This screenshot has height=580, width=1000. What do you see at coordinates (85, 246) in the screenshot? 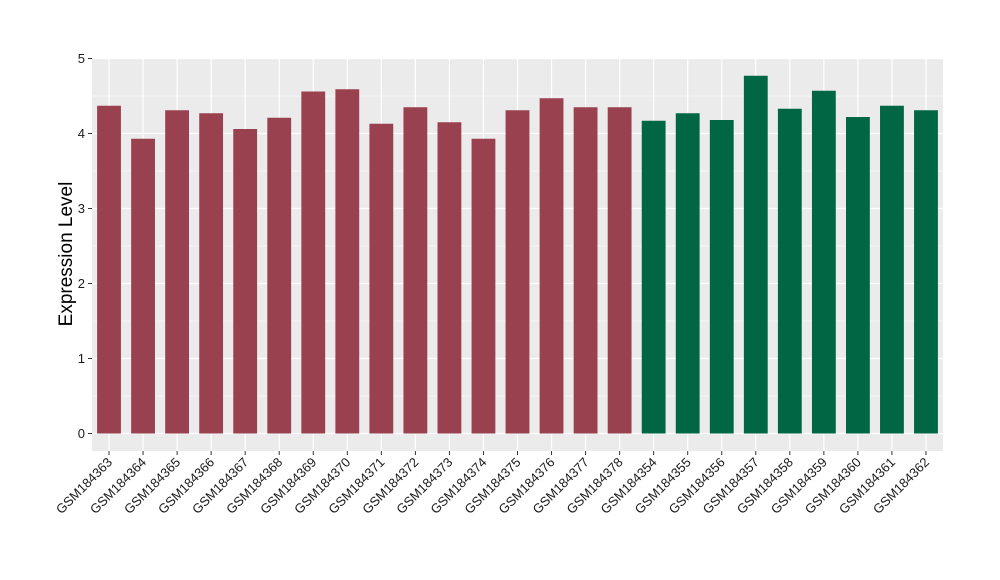
I see `y-axis: 0 1 2 3 4 5` at bounding box center [85, 246].